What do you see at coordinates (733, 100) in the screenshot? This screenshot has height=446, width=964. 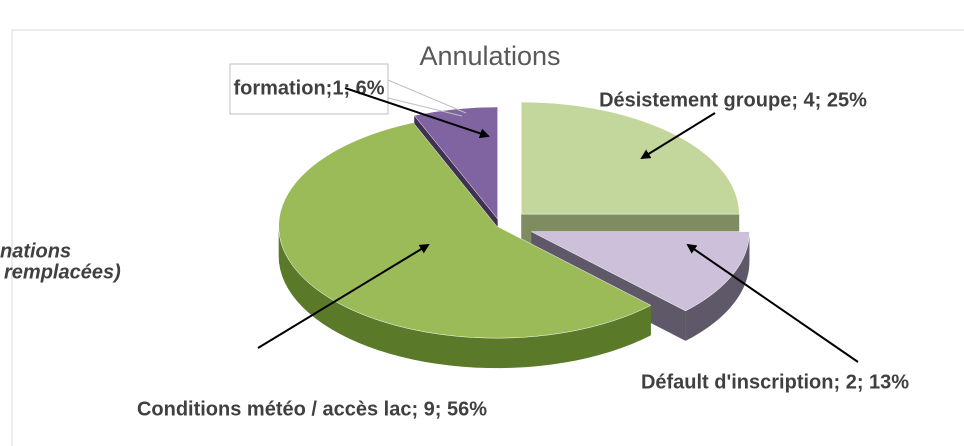 I see `data-label: Désistement groupe; 4; 25%` at bounding box center [733, 100].